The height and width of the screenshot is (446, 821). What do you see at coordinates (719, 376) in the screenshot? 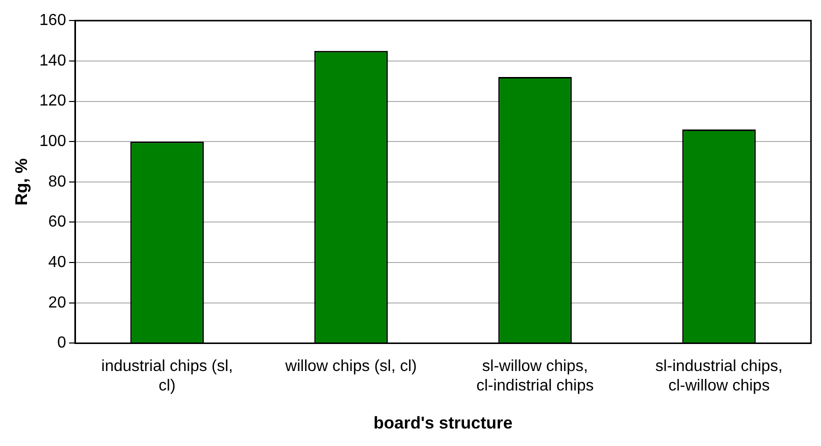
I see `x-tick-label: sl-industrial chips, cl-willow chips` at bounding box center [719, 376].